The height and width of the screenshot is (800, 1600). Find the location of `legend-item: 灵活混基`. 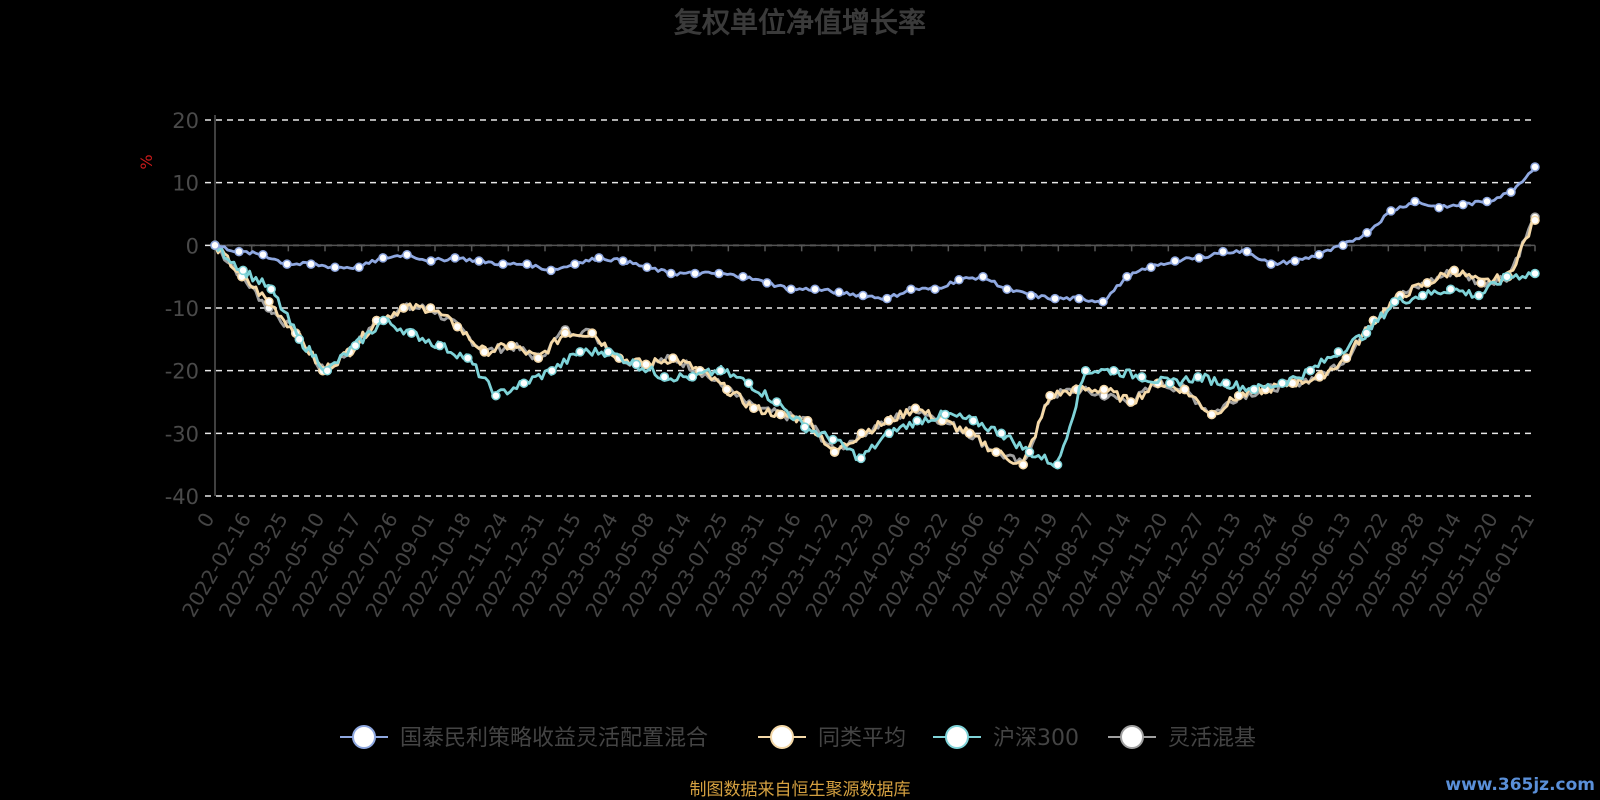

legend-item: 灵活混基 is located at coordinates (1182, 738).